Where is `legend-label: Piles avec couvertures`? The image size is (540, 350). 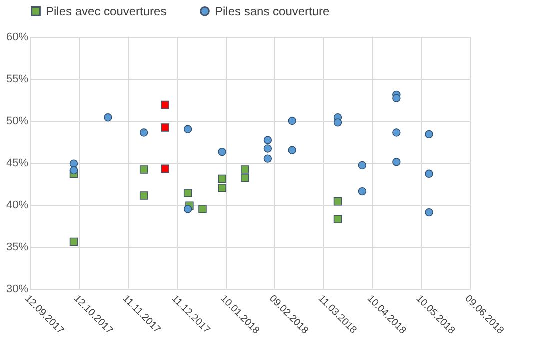
legend-label: Piles avec couvertures is located at coordinates (106, 11).